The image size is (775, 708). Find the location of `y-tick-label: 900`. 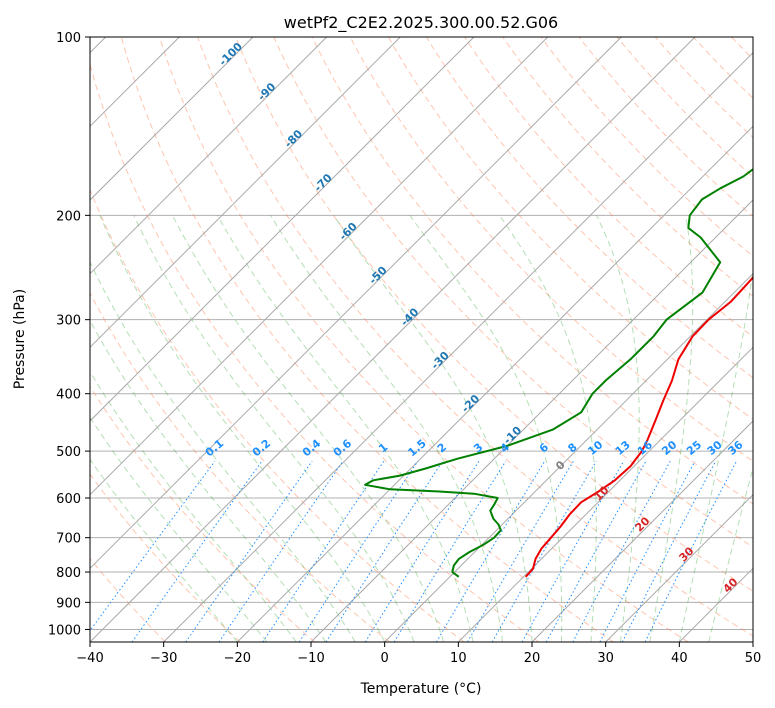

y-tick-label: 900 is located at coordinates (68, 603).